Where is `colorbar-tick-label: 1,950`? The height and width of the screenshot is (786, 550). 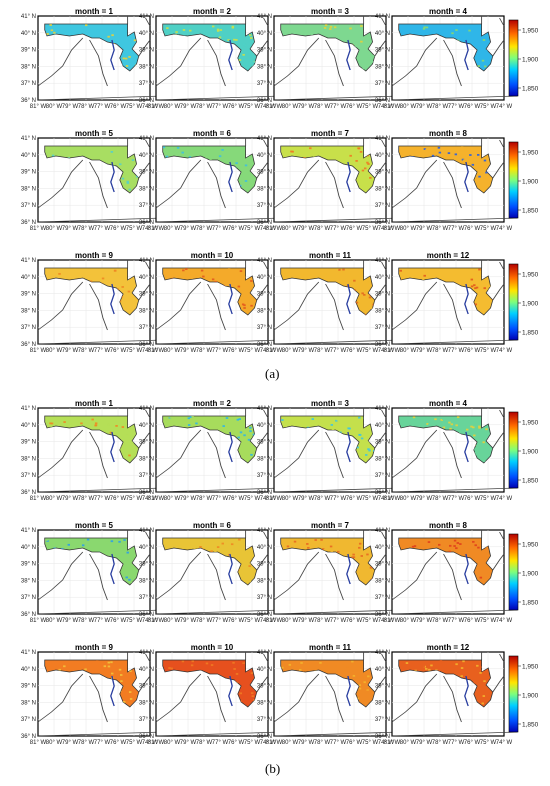 colorbar-tick-label: 1,950 is located at coordinates (530, 153).